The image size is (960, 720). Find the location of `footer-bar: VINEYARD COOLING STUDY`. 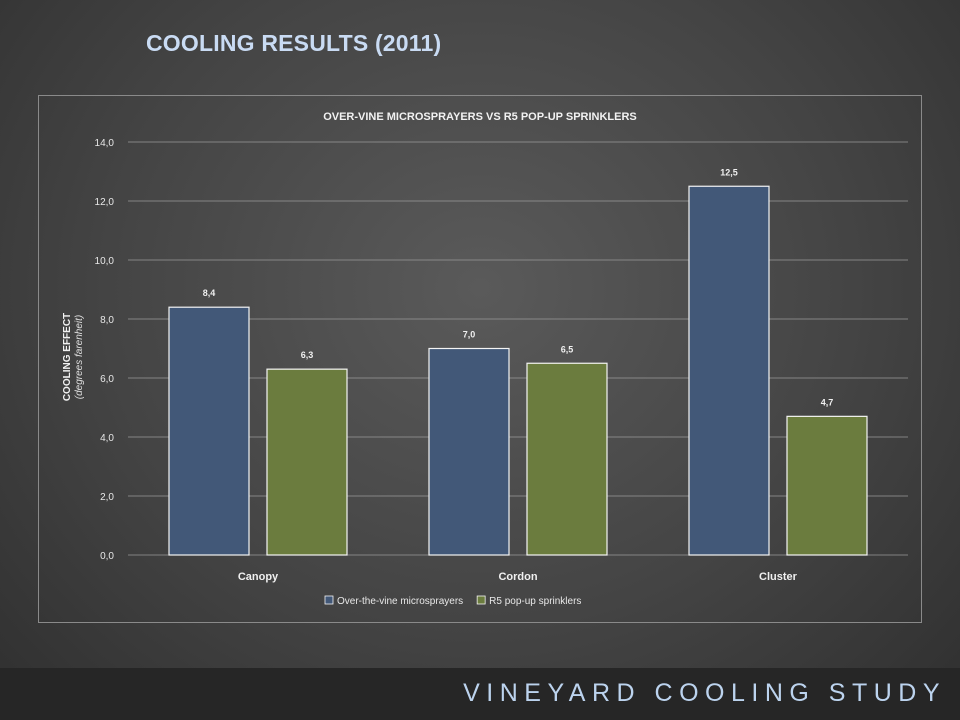

footer-bar: VINEYARD COOLING STUDY is located at coordinates (480, 694).